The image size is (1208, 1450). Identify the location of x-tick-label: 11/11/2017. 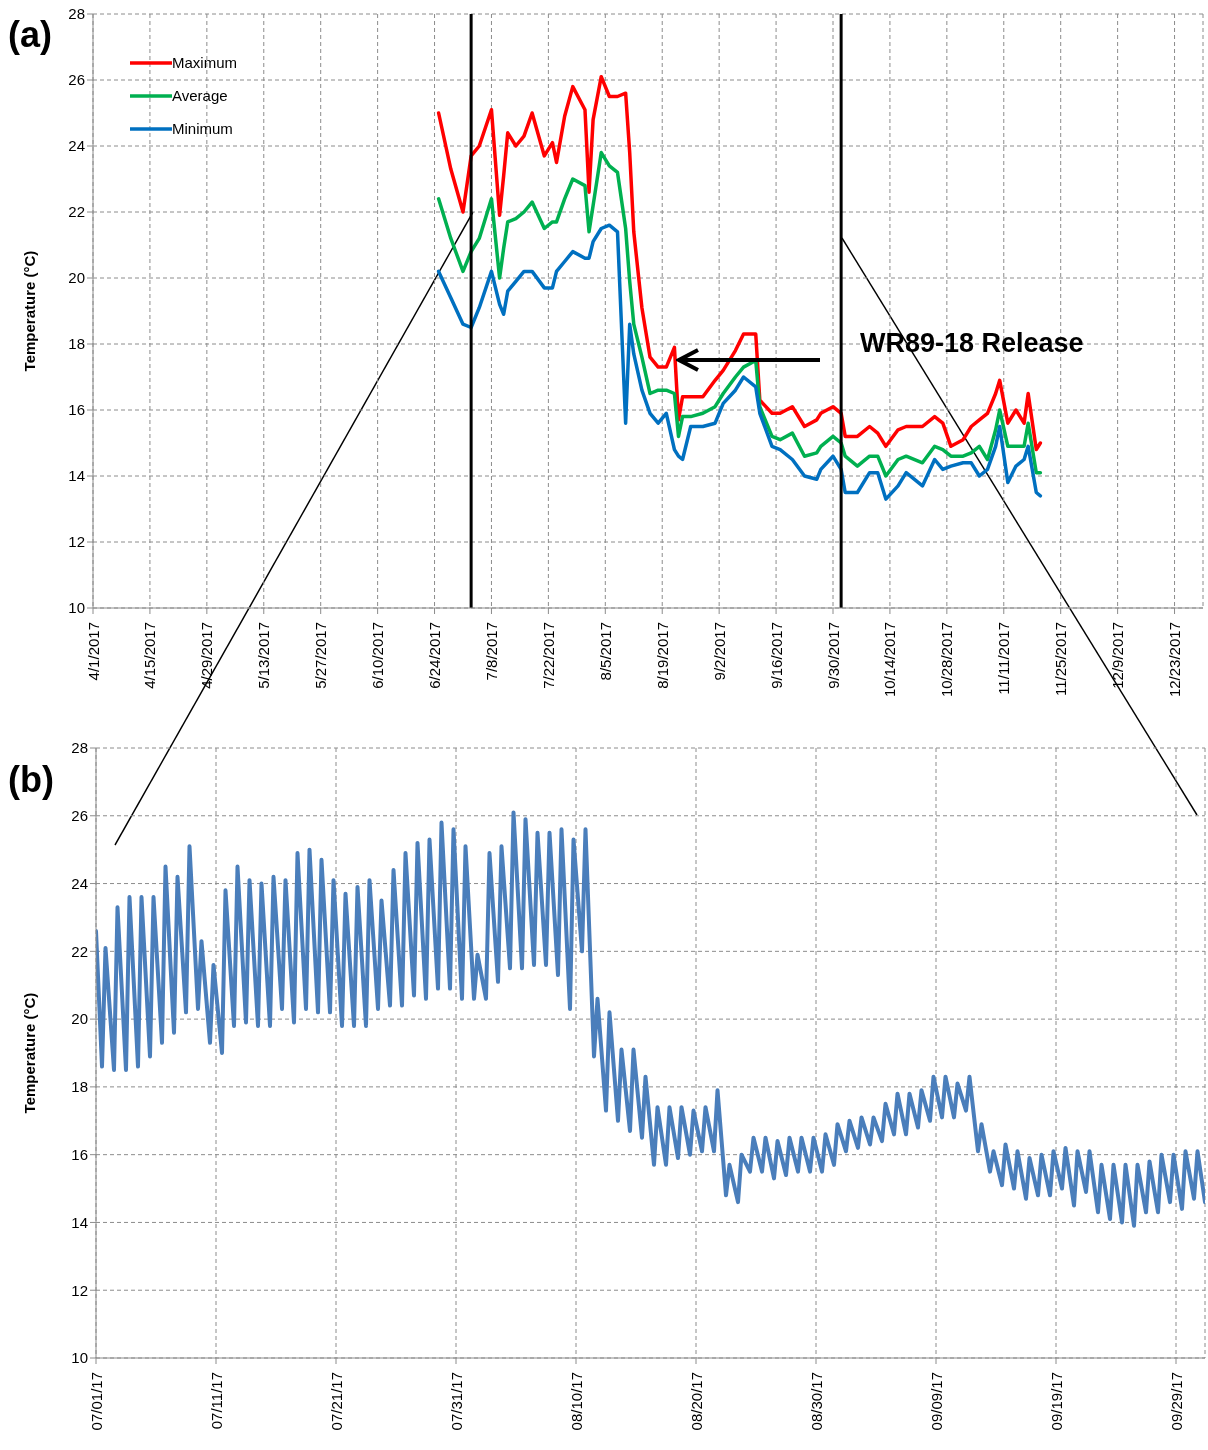
(1004, 658).